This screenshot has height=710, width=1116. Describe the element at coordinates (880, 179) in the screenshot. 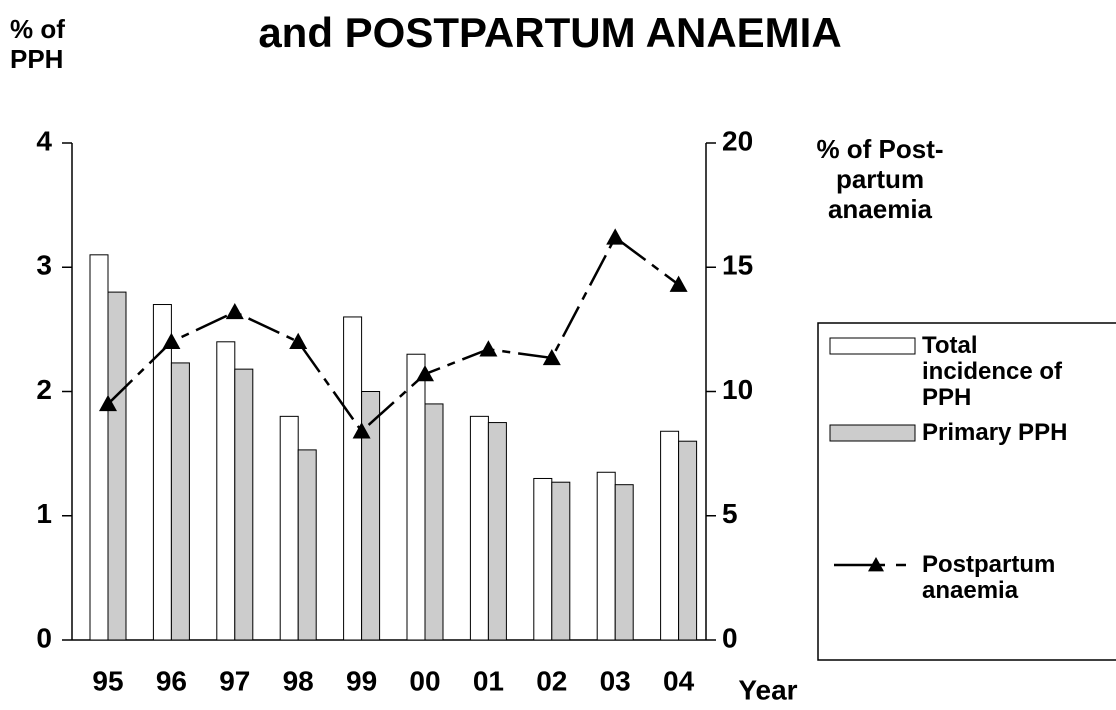

I see `y2-axis-label: % of Post-partum anaemia` at that location.